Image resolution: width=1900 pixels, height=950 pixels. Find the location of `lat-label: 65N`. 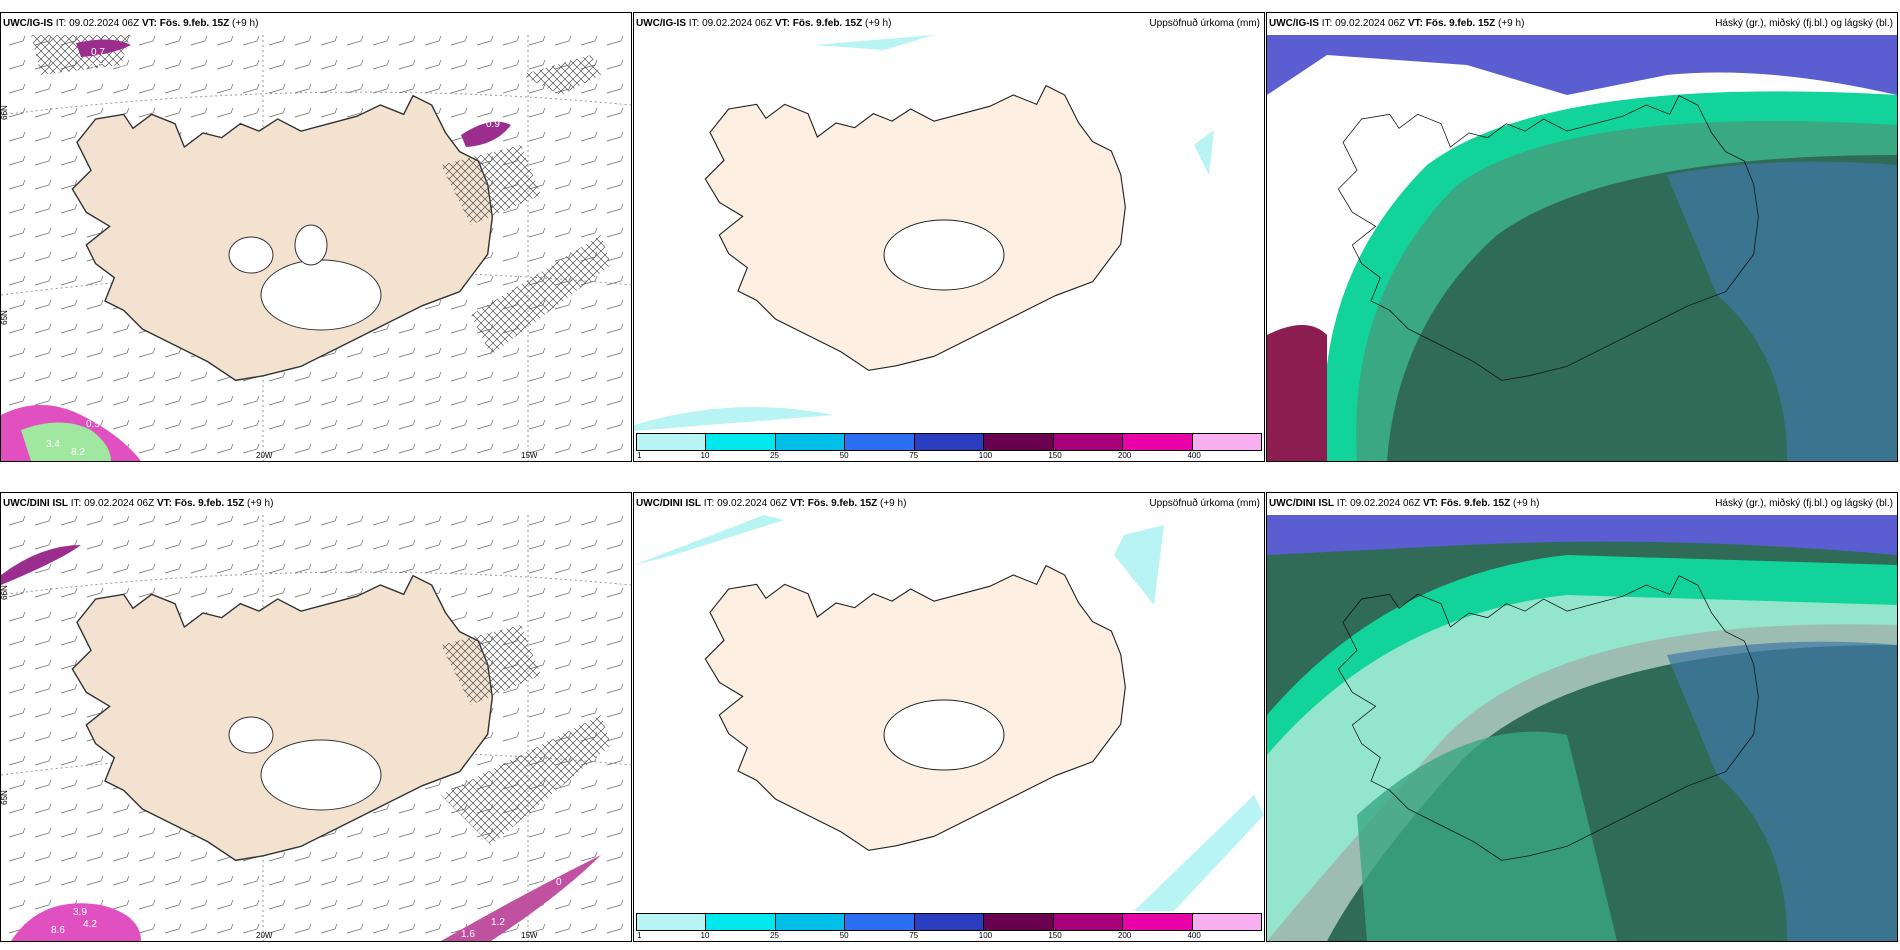

lat-label: 65N is located at coordinates (4, 797).